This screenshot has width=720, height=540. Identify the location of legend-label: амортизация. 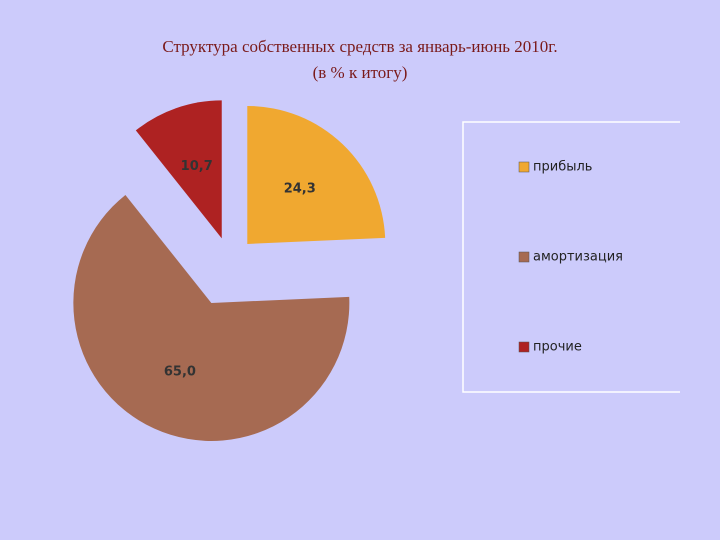
(578, 257).